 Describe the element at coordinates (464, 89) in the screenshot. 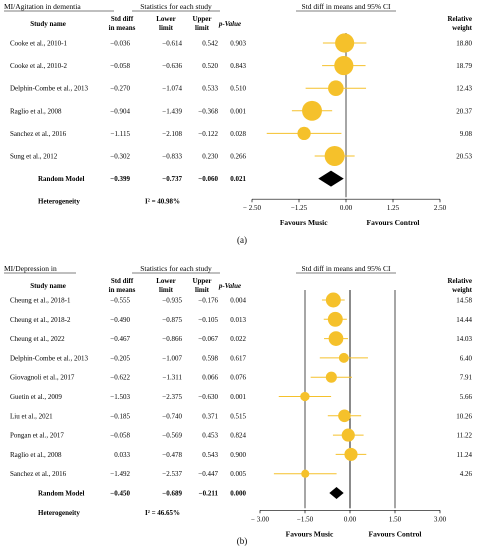

I see `study-weight: 12.43` at that location.